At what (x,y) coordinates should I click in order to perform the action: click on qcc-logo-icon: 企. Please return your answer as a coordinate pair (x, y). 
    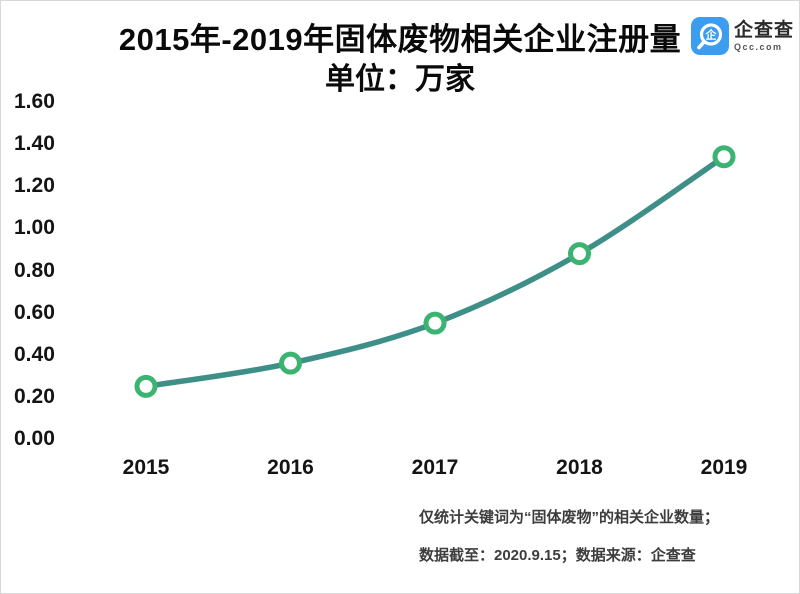
    Looking at the image, I should click on (709, 36).